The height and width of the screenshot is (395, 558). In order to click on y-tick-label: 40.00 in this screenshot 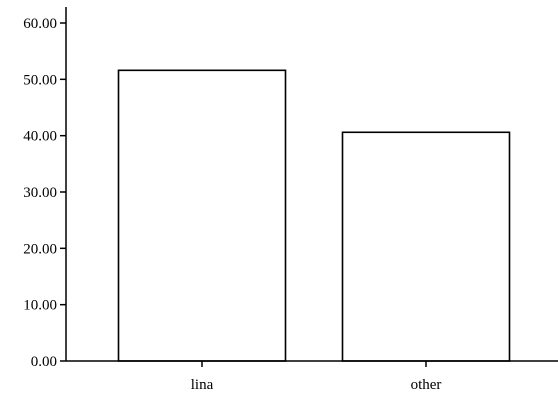, I will do `click(40, 137)`.